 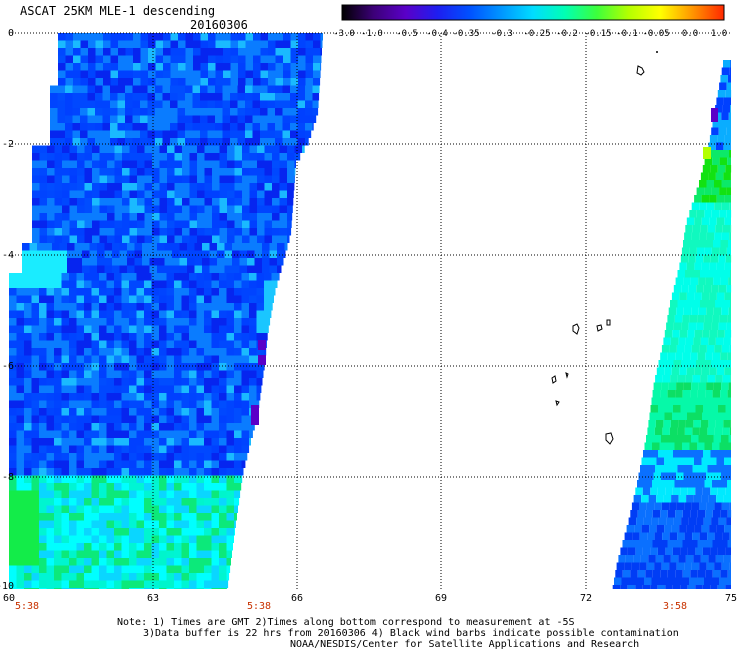 I want to click on lat-label: 0, so click(x=11, y=33).